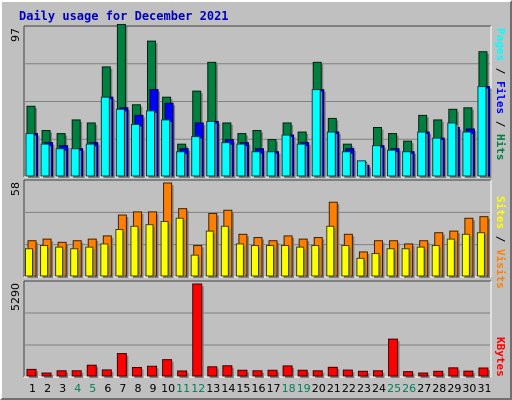  Describe the element at coordinates (409, 388) in the screenshot. I see `day-label: 26` at that location.